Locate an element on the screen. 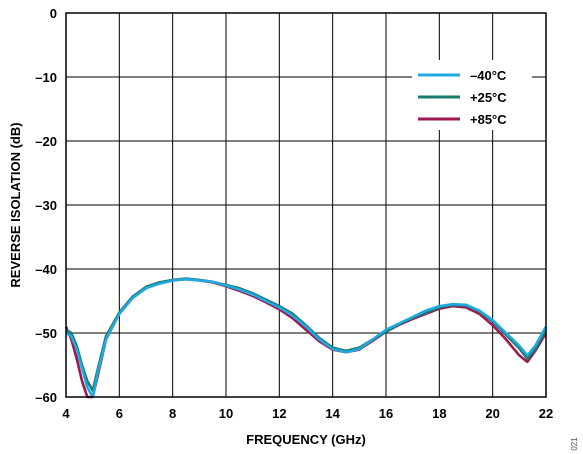  x-tick-label-8: 20 is located at coordinates (492, 413).